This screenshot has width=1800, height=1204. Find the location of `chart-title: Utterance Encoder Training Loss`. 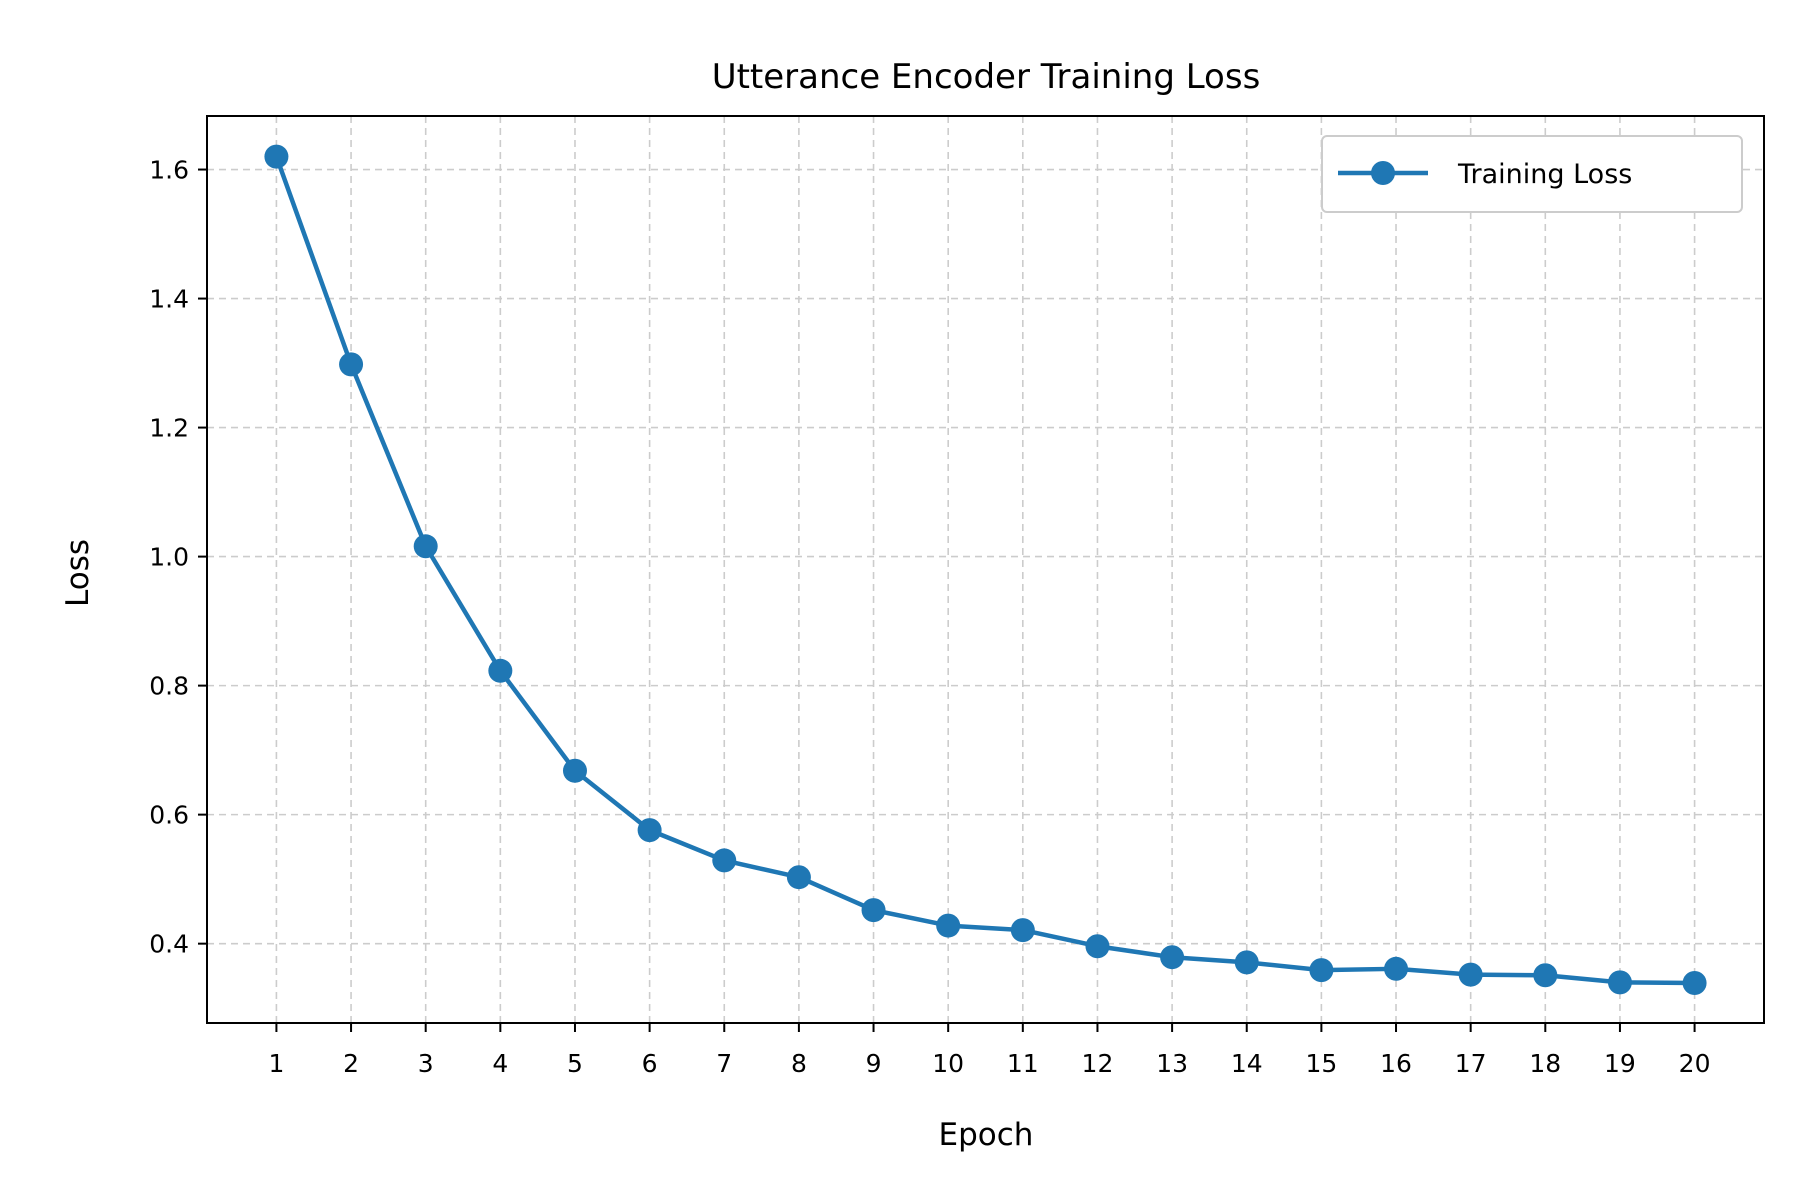

chart-title: Utterance Encoder Training Loss is located at coordinates (986, 77).